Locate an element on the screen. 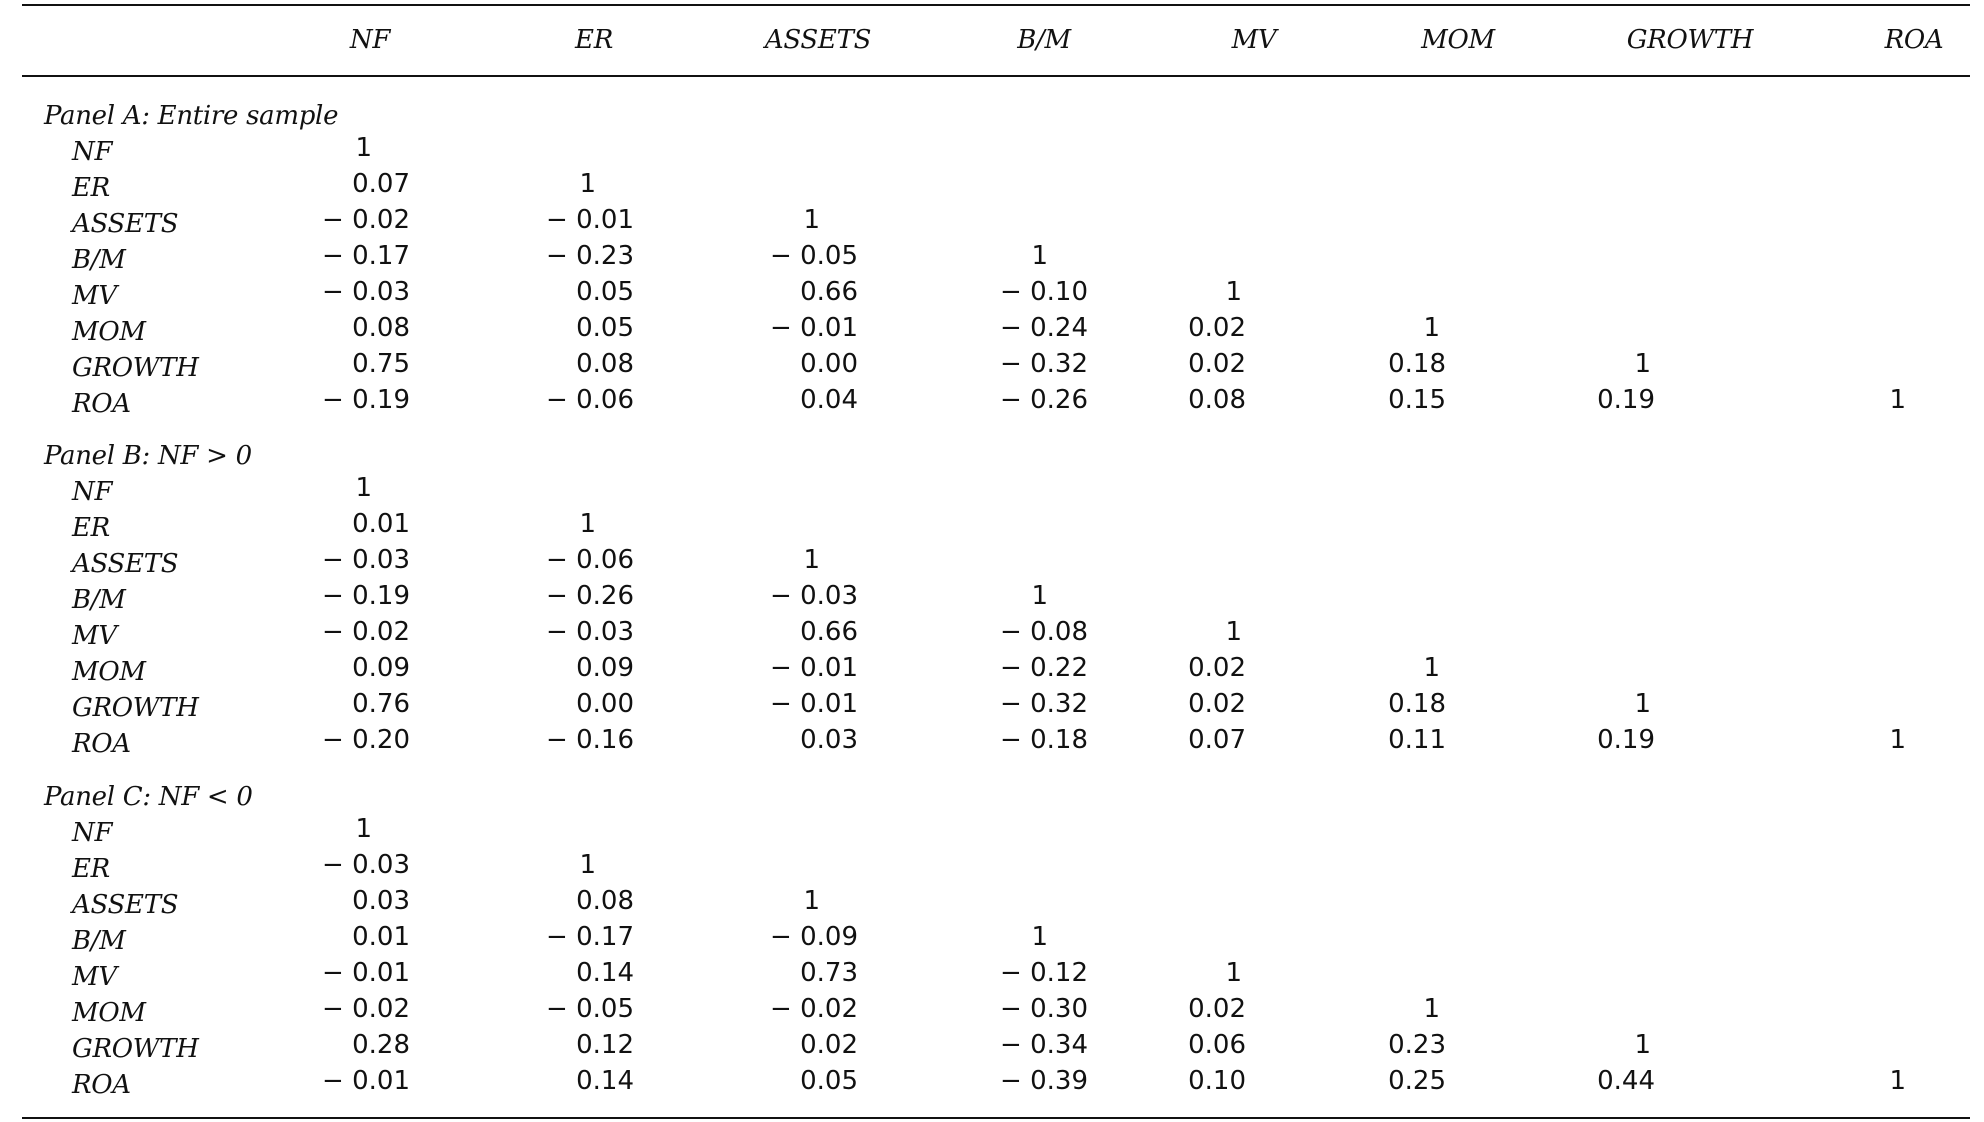 This screenshot has height=1122, width=1984. column-header-assets: ASSETS is located at coordinates (818, 40).